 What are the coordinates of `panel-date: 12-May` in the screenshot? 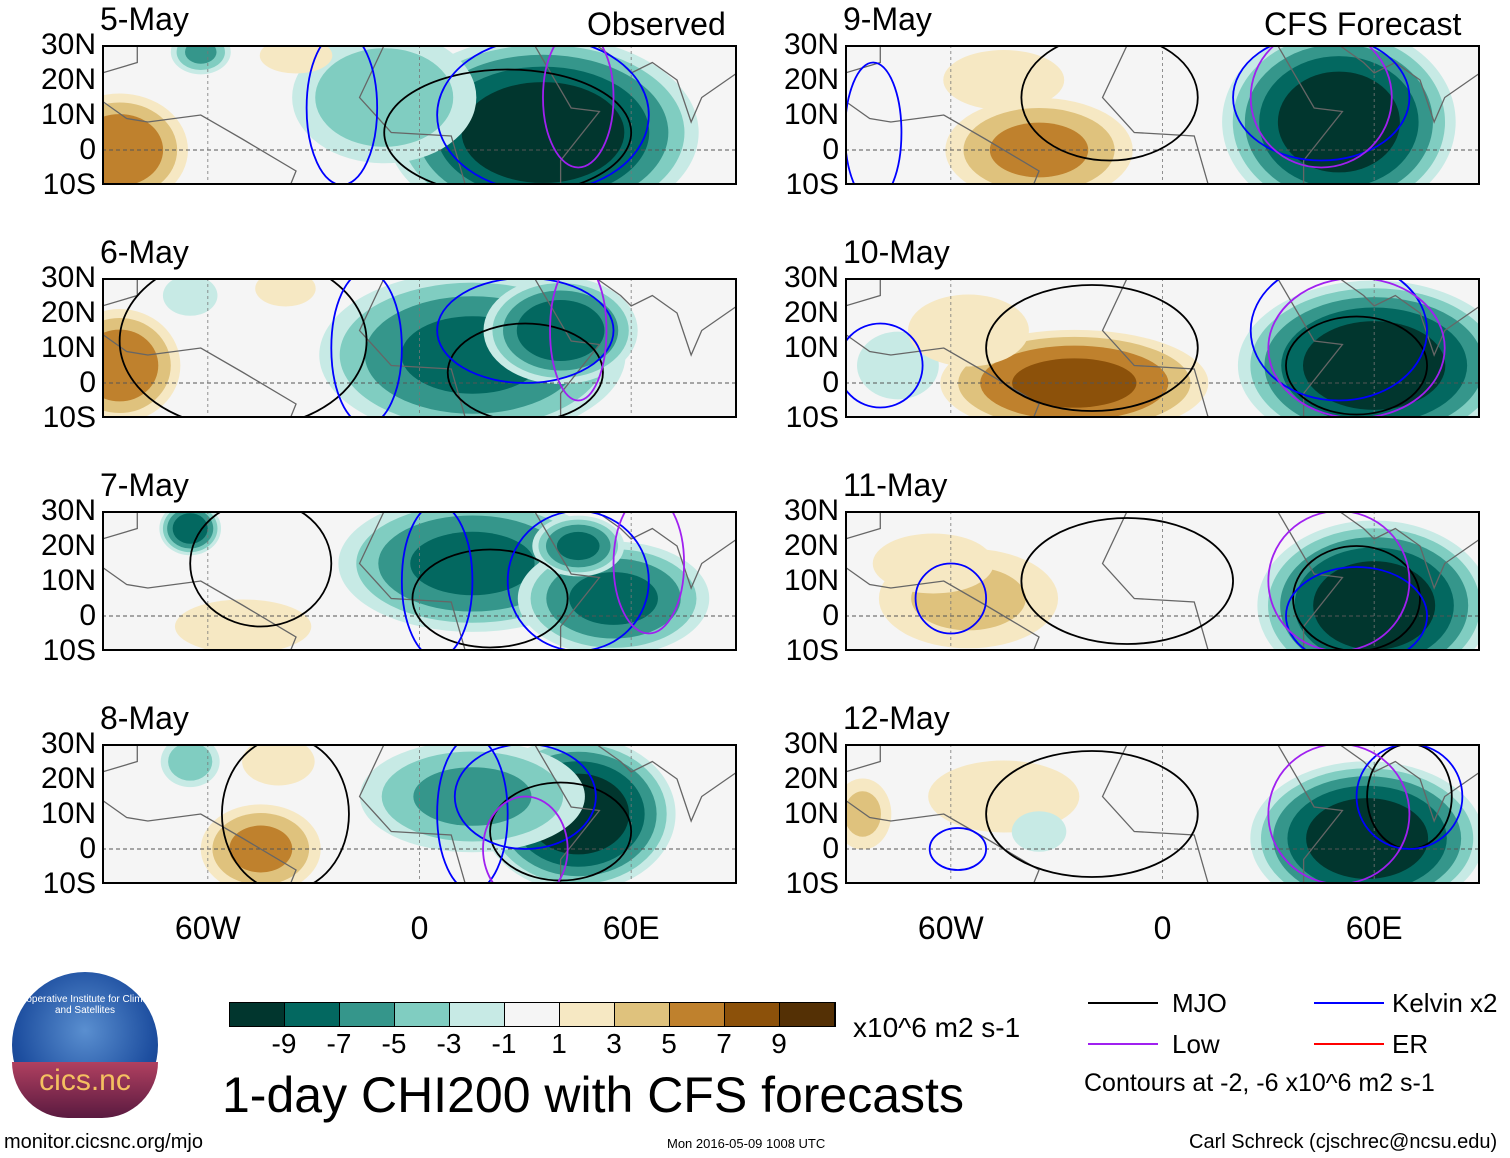 It's located at (896, 718).